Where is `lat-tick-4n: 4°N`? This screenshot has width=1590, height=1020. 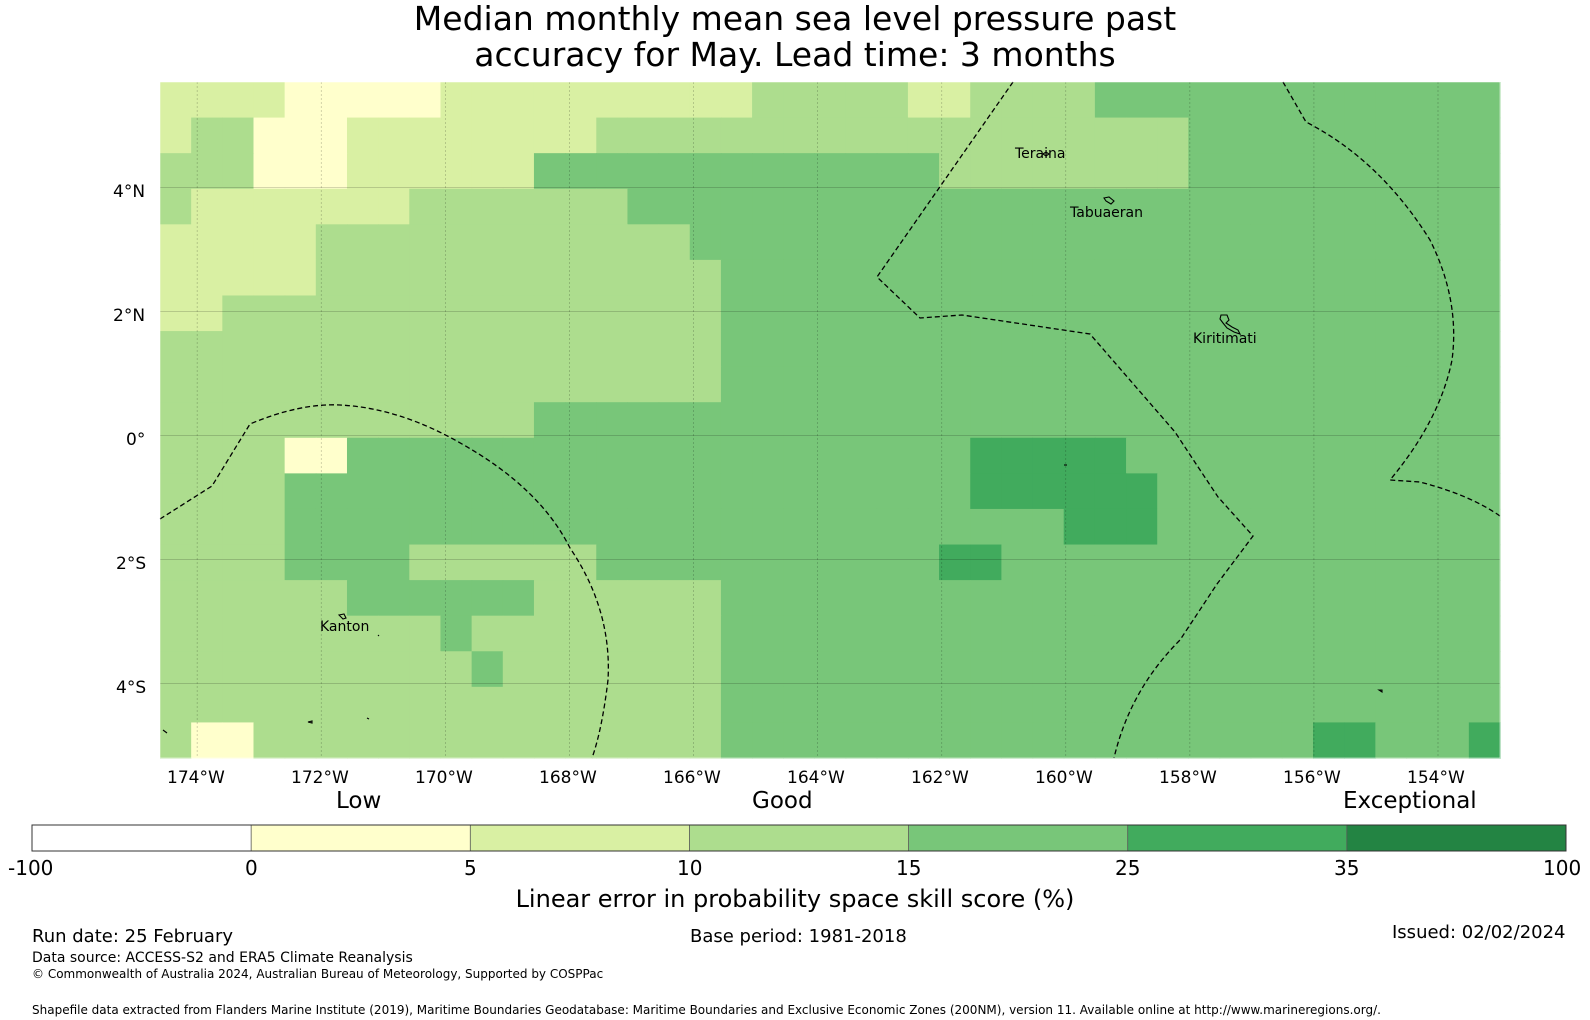
lat-tick-4n: 4°N is located at coordinates (129, 192).